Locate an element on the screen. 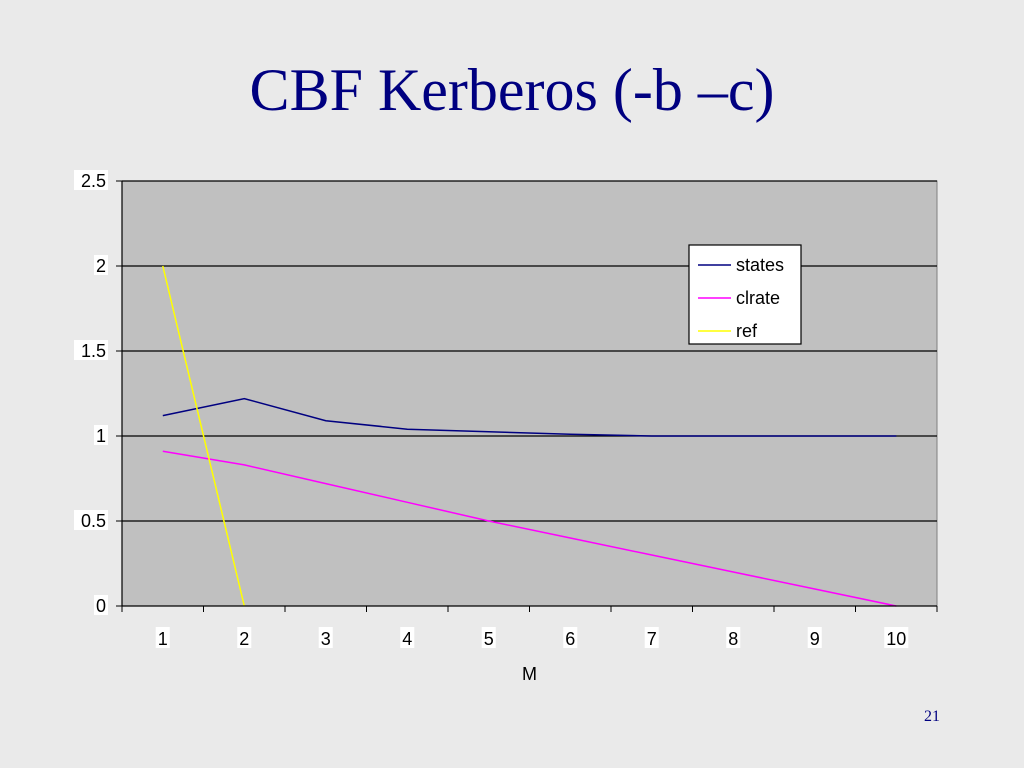  legend-label-ref: ref is located at coordinates (747, 331).